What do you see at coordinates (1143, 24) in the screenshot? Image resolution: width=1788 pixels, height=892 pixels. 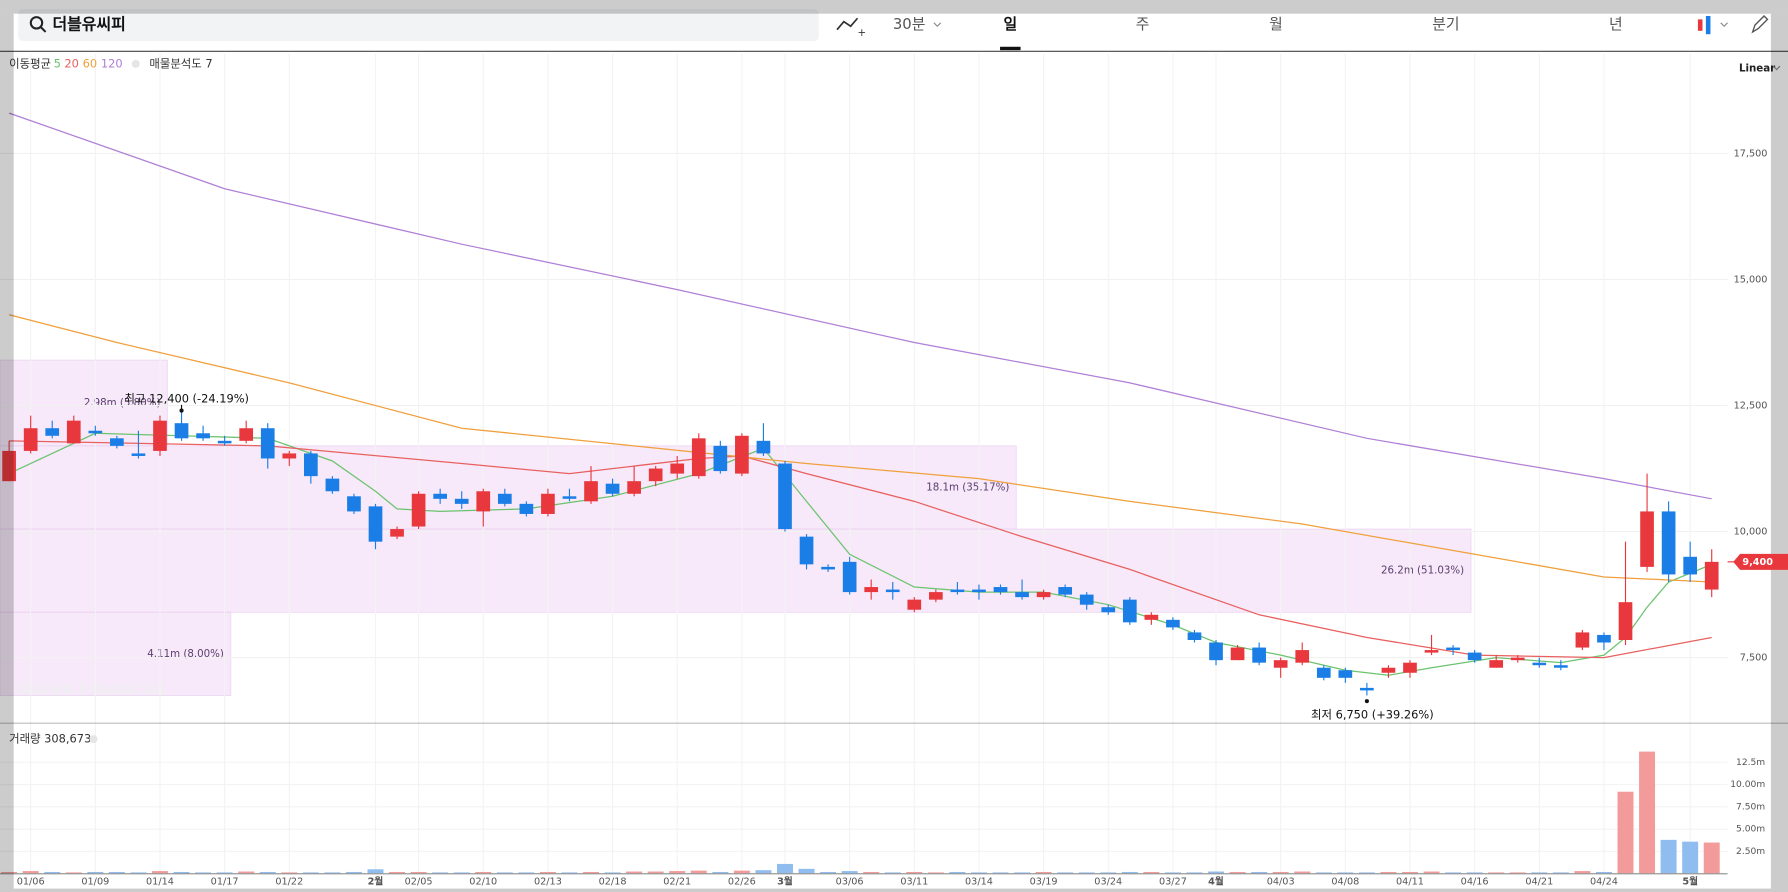 I see `tab: 주` at bounding box center [1143, 24].